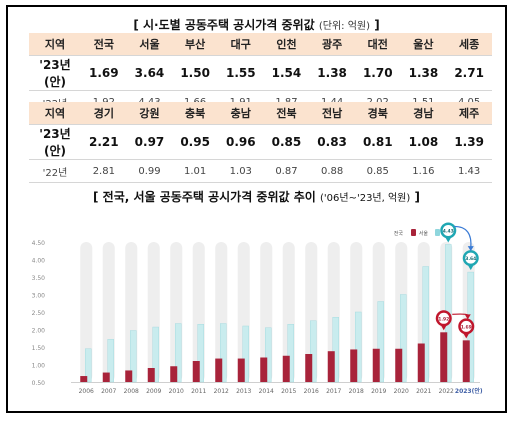 This screenshot has height=421, width=517. What do you see at coordinates (198, 391) in the screenshot?
I see `x-tick-label: 2011` at bounding box center [198, 391].